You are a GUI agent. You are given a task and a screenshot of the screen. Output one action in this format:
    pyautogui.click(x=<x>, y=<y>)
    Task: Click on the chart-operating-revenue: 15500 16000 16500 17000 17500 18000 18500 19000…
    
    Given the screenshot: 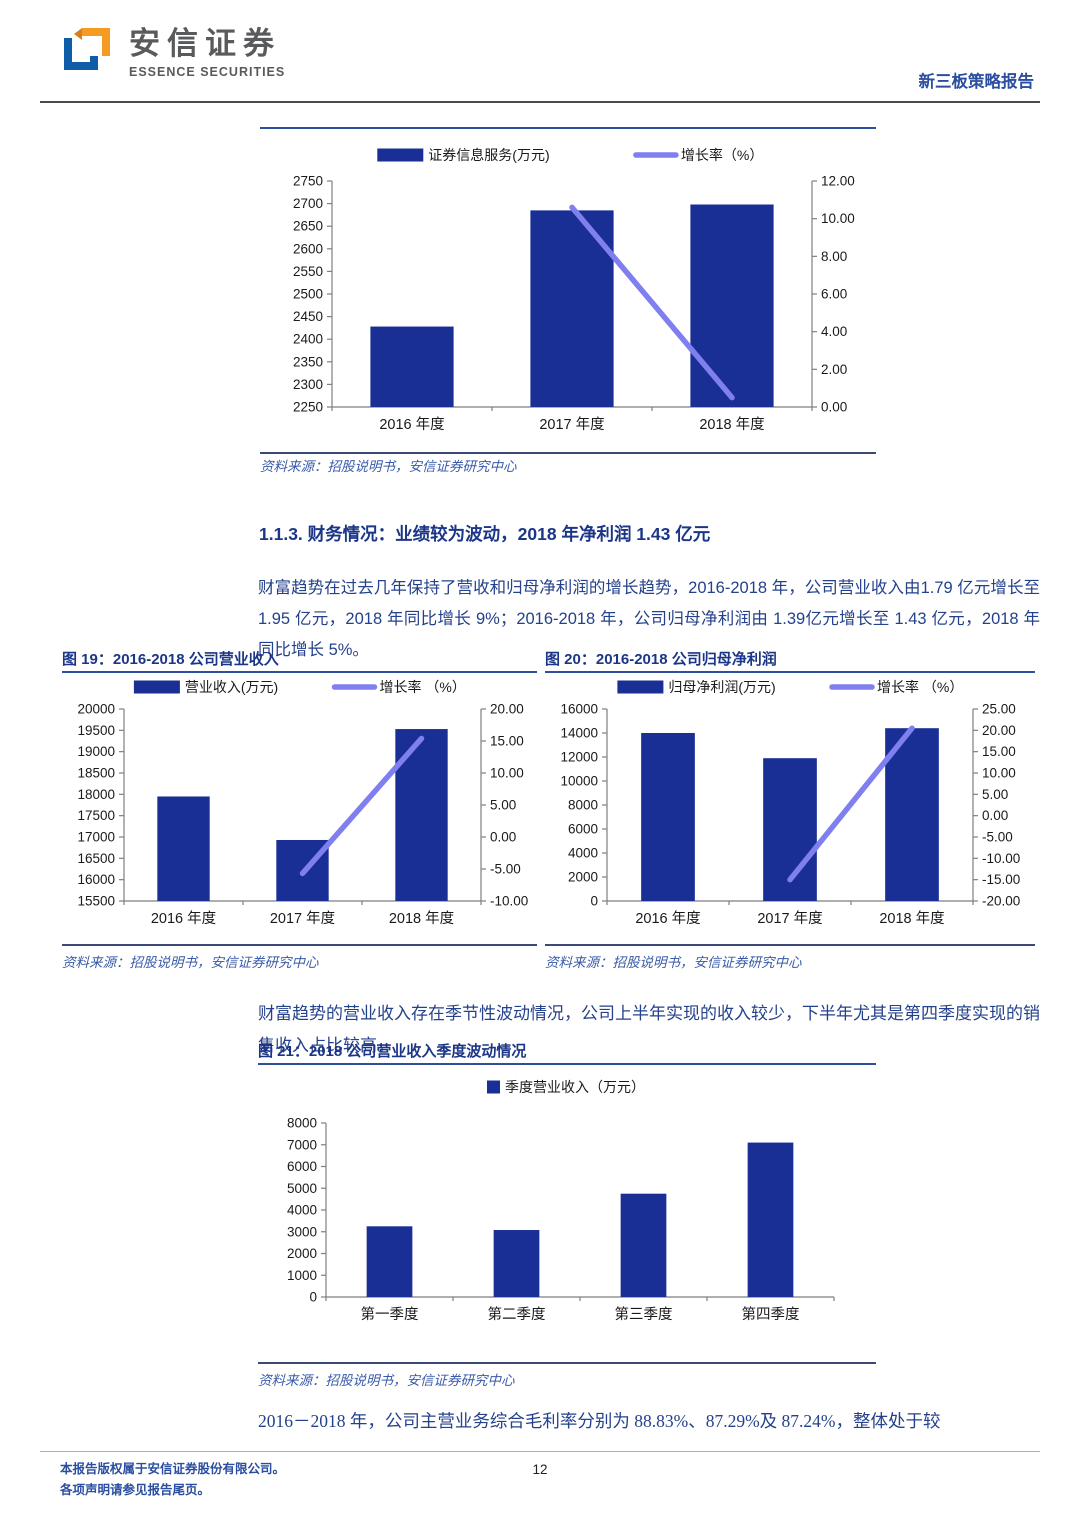 What is the action you would take?
    pyautogui.click(x=299, y=808)
    